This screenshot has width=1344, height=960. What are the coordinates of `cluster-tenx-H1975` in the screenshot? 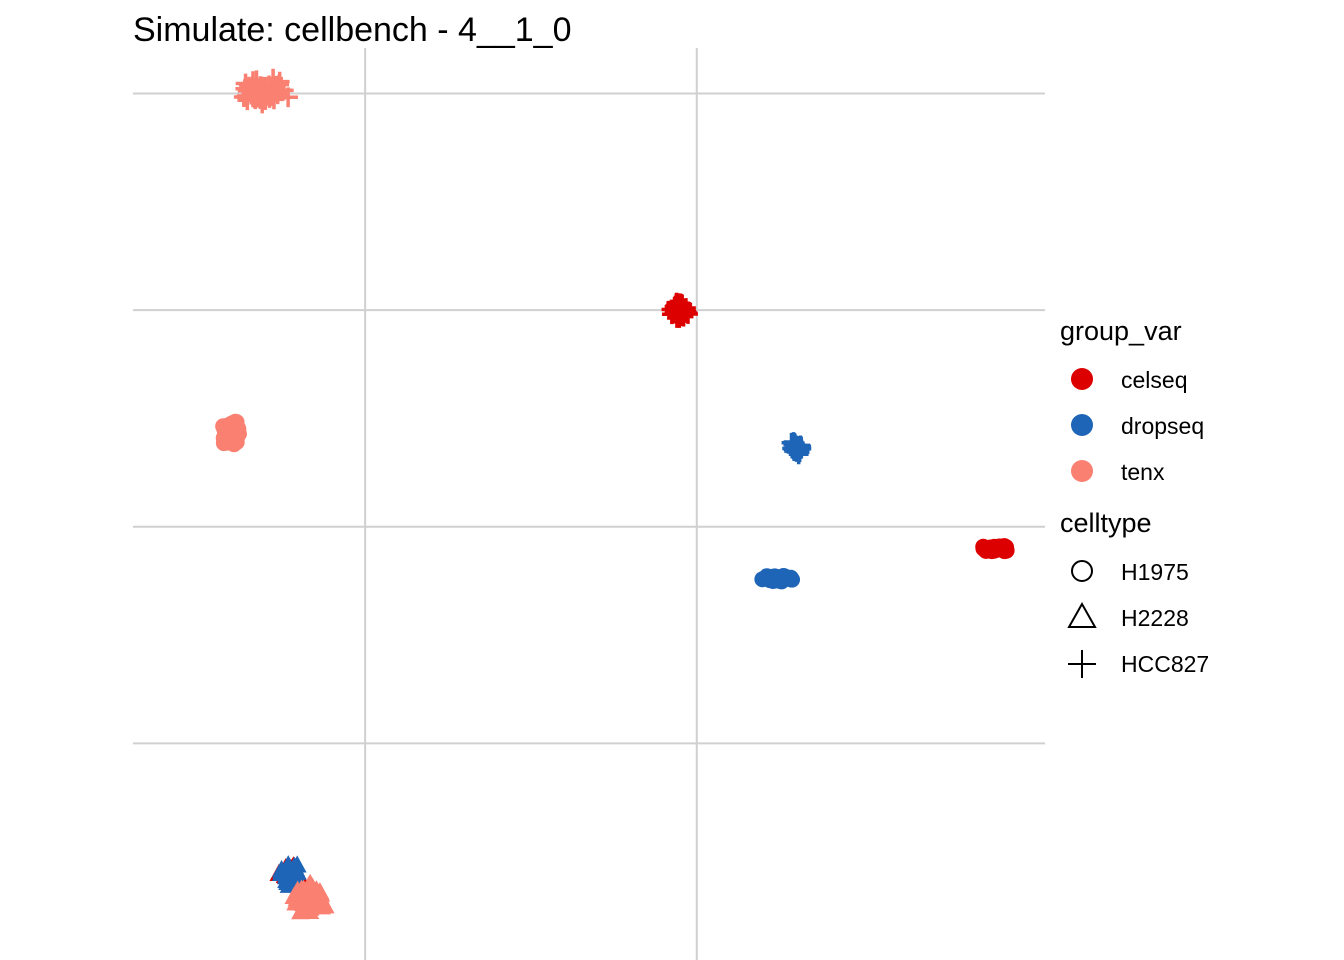 It's located at (231, 433).